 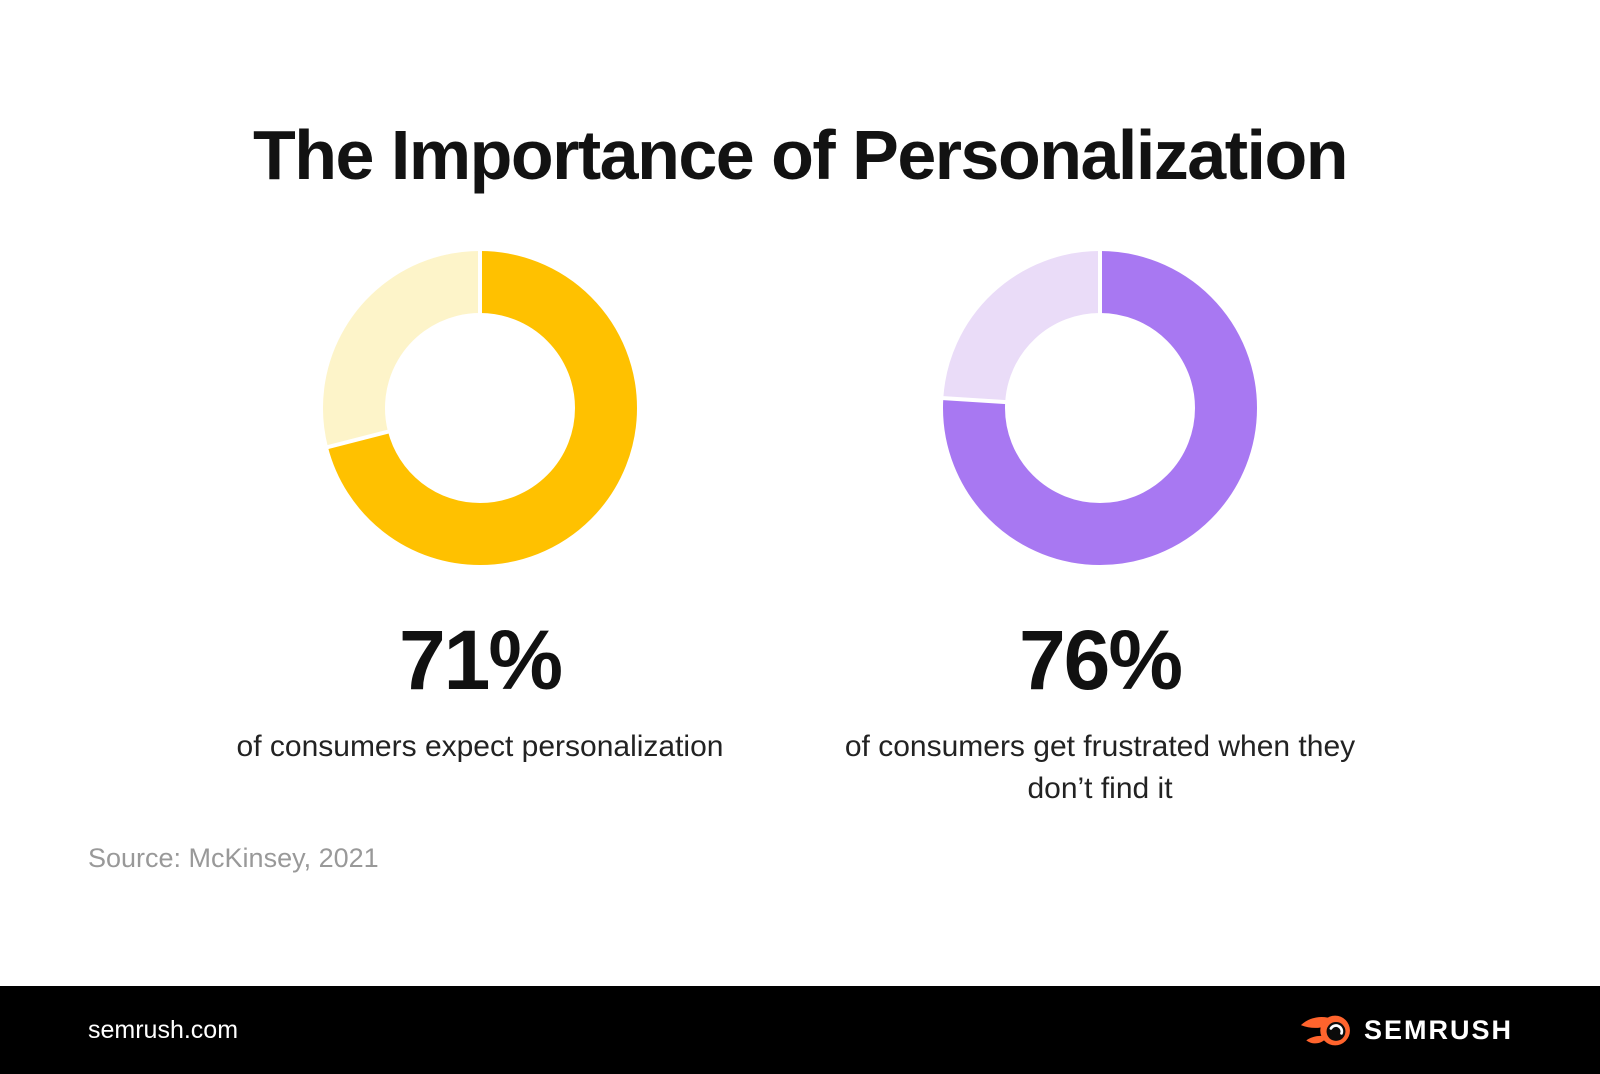 What do you see at coordinates (1438, 1029) in the screenshot?
I see `semrush-wordmark: SEMRUSH` at bounding box center [1438, 1029].